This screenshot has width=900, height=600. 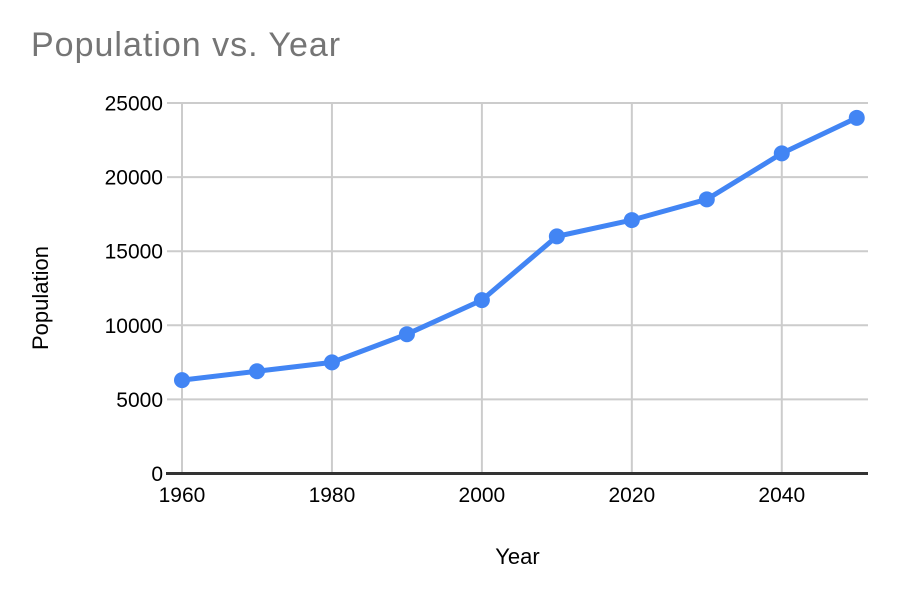 I want to click on chart-title: Population vs. Year, so click(x=186, y=45).